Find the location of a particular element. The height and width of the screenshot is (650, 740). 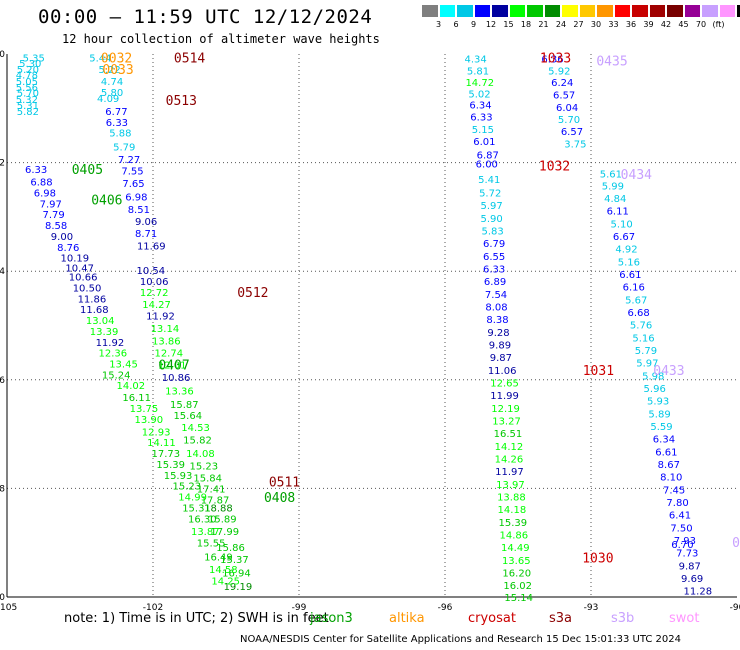

wave-height-label: 15.14 is located at coordinates (518, 598).